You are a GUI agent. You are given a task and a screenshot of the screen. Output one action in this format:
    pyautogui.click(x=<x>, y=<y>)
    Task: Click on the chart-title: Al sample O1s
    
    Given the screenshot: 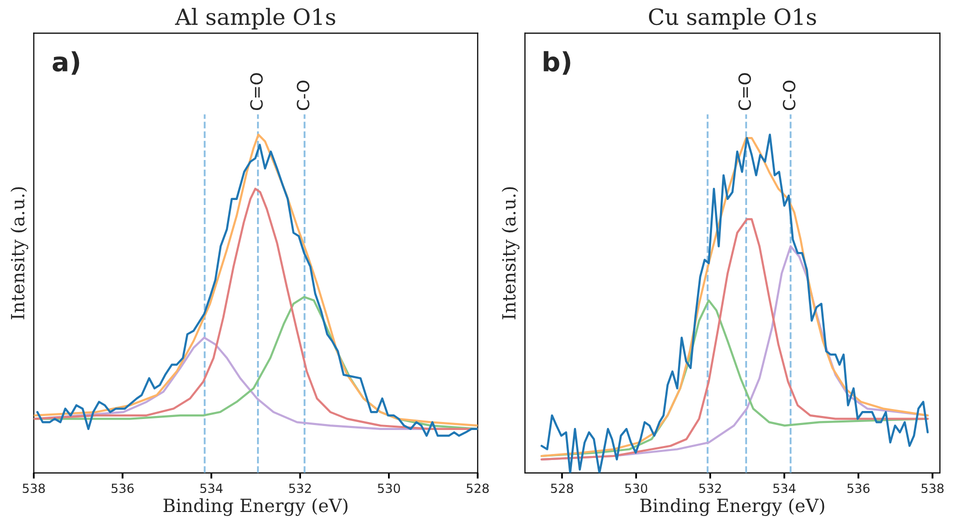 What is the action you would take?
    pyautogui.click(x=255, y=19)
    